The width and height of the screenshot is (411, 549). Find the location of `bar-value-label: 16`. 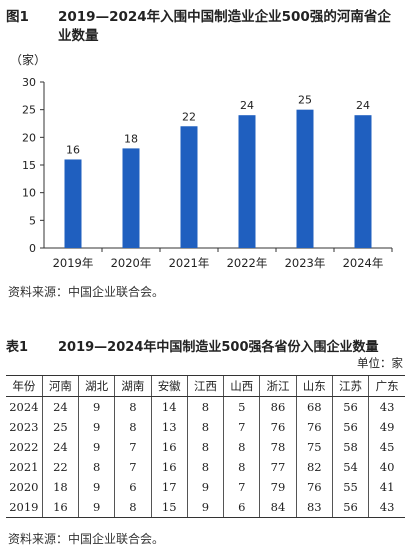

bar-value-label: 16 is located at coordinates (73, 149).